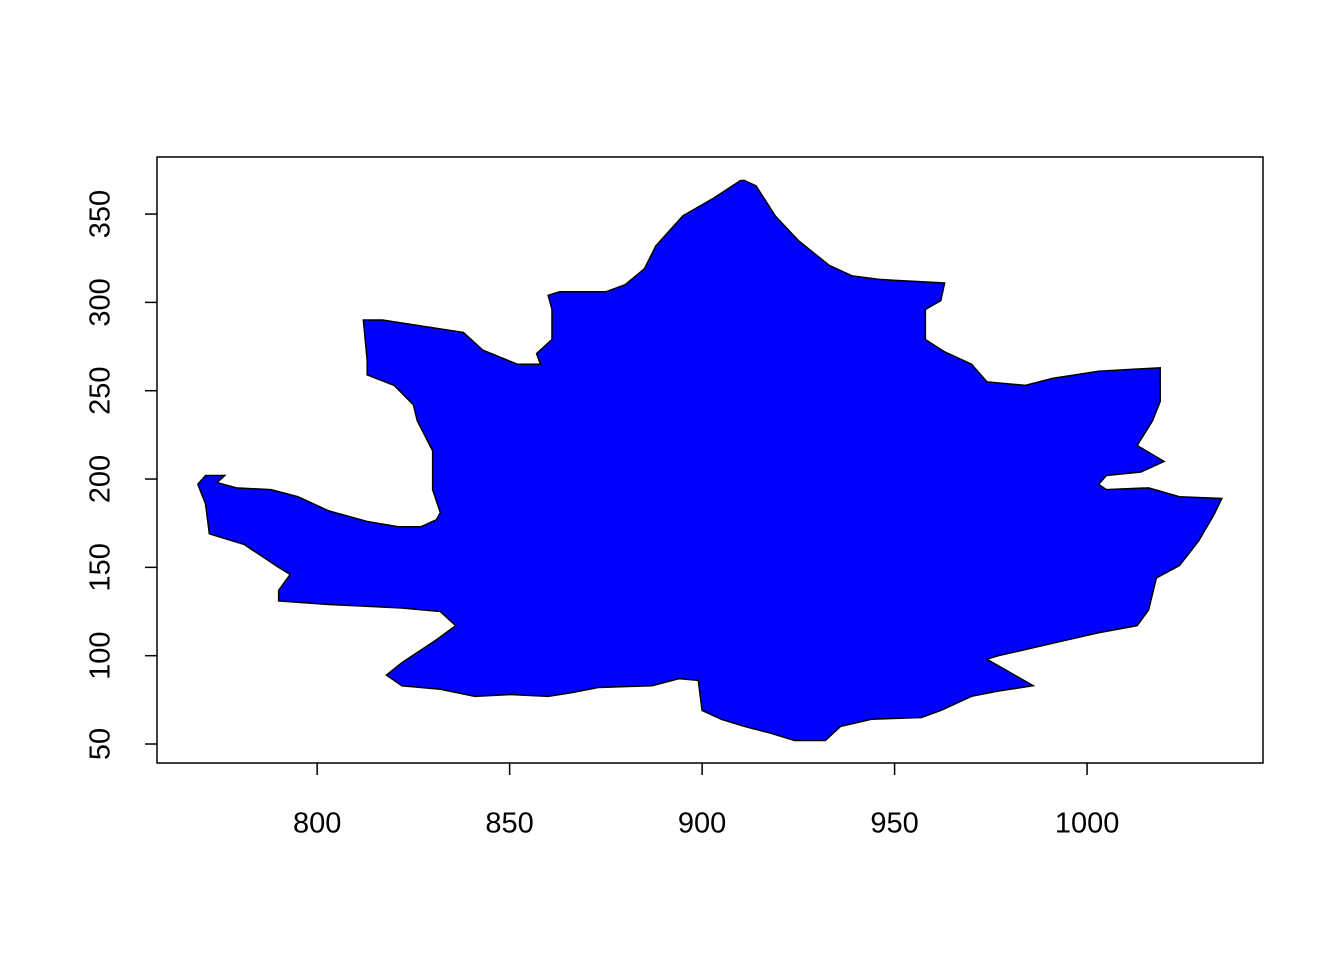 The height and width of the screenshot is (960, 1344). I want to click on y-tick-label: 300, so click(101, 302).